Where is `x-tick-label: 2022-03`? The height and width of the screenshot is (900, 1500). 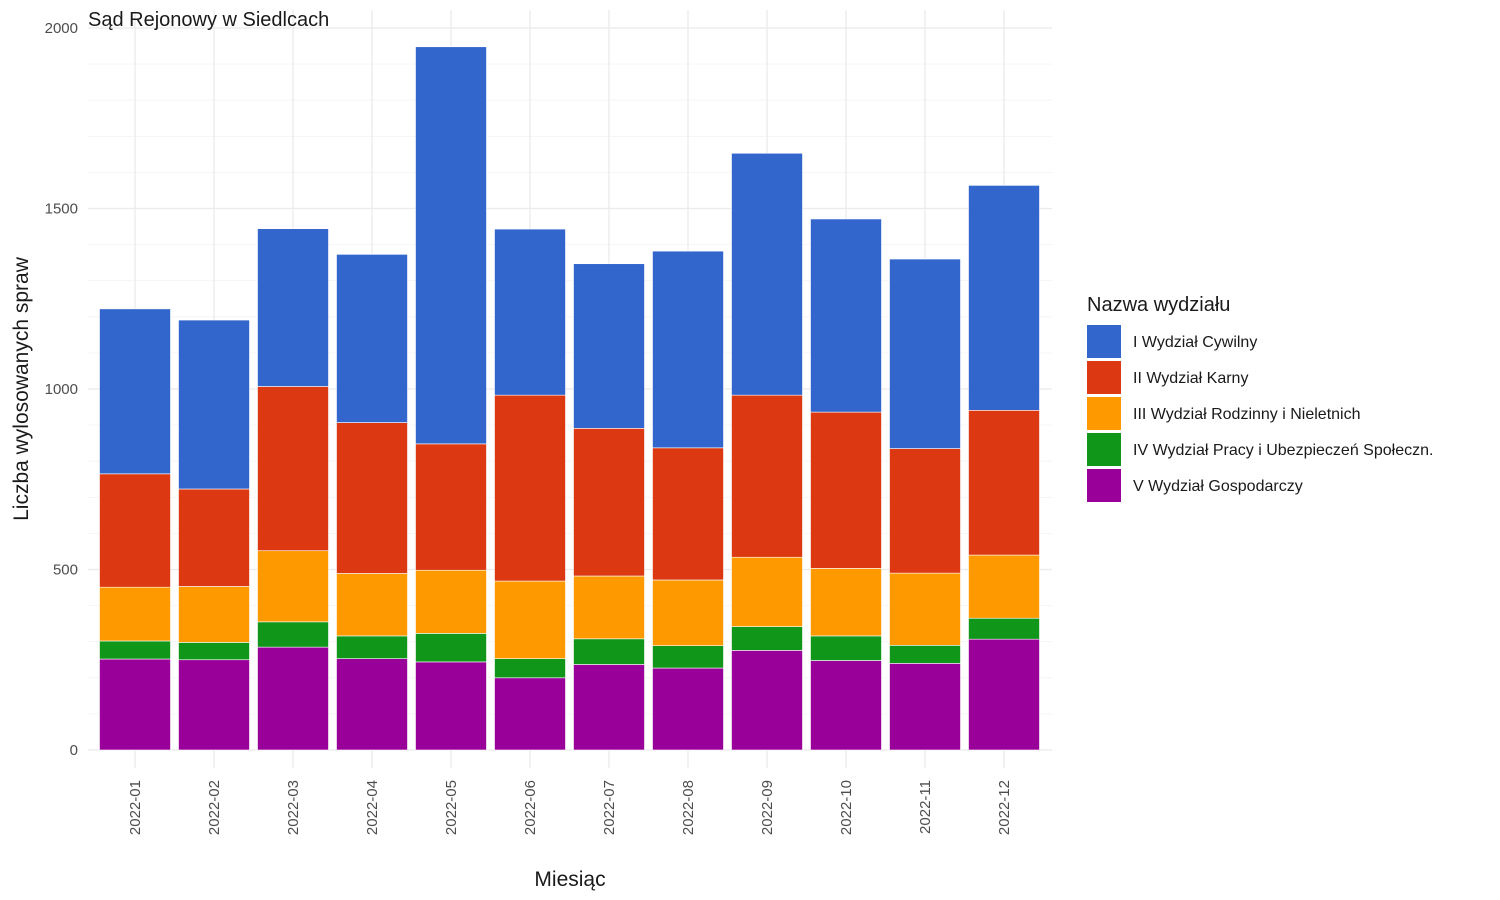 x-tick-label: 2022-03 is located at coordinates (293, 807).